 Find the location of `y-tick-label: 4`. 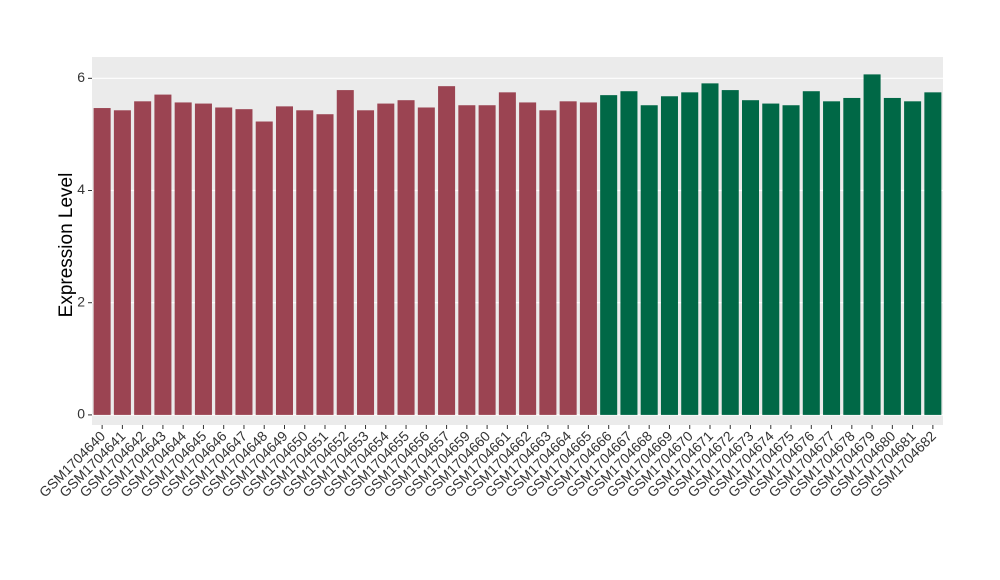

y-tick-label: 4 is located at coordinates (81, 189).